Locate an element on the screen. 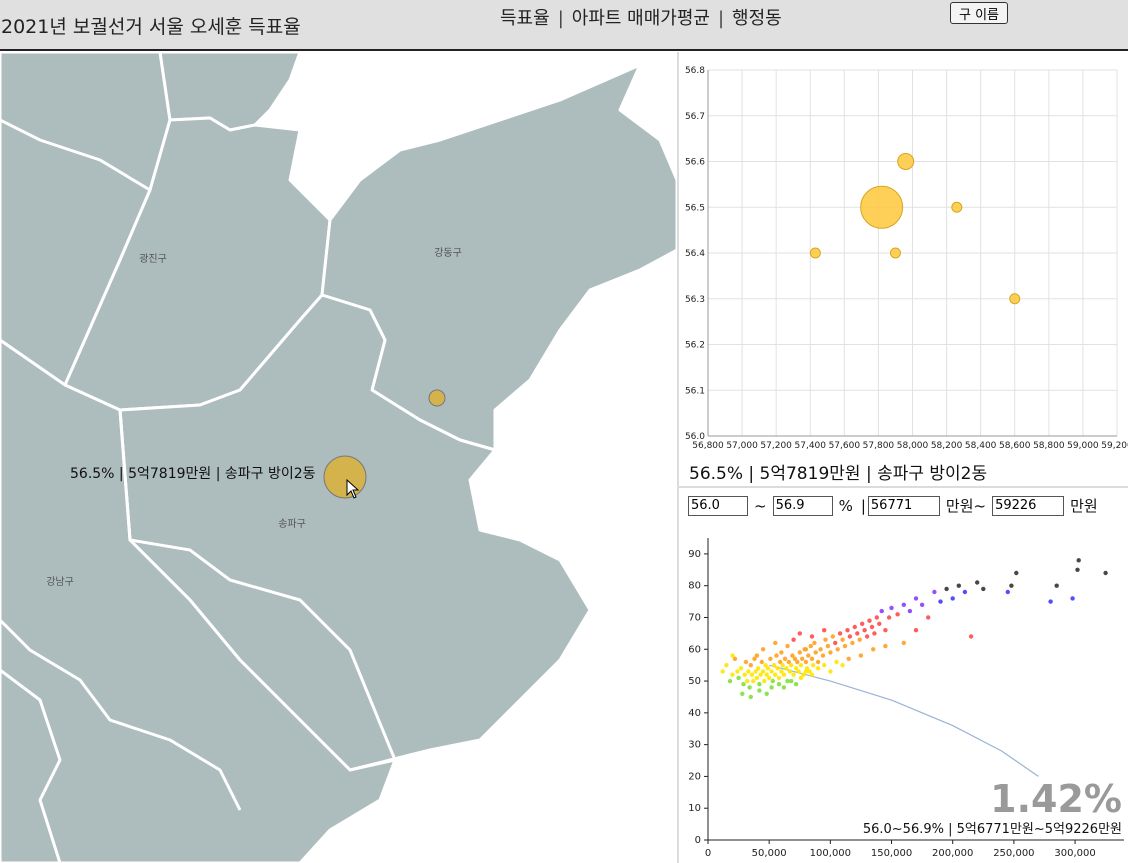 The width and height of the screenshot is (1128, 863). x-tick-label: 250,000 is located at coordinates (1013, 853).